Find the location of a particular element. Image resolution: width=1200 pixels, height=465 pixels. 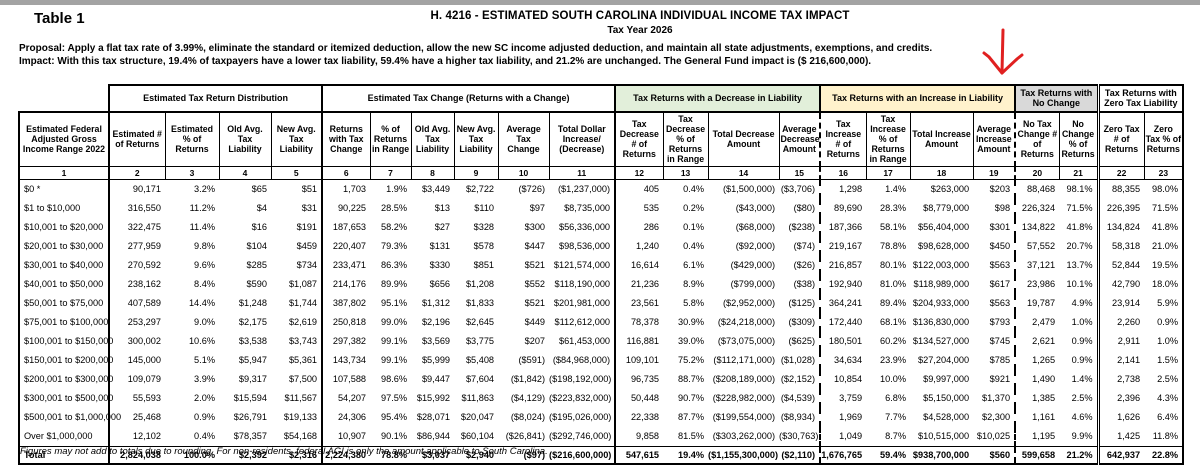

table-cell: 1,676,765 is located at coordinates (843, 455).